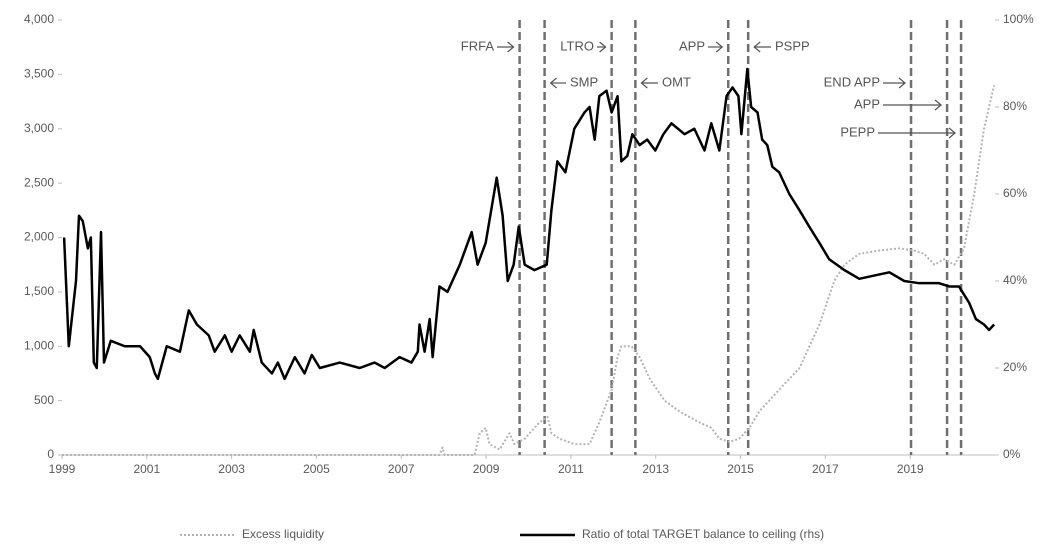 The image size is (1048, 545). Describe the element at coordinates (857, 131) in the screenshot. I see `event-label: PEPP` at that location.